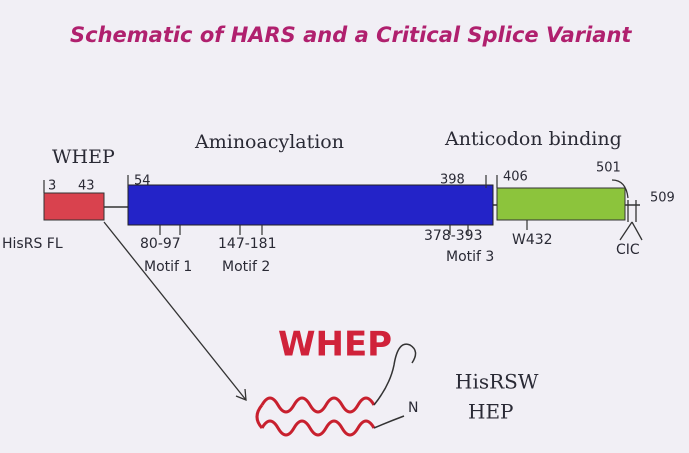 The height and width of the screenshot is (453, 689). Describe the element at coordinates (318, 405) in the screenshot. I see `helix-upper` at that location.